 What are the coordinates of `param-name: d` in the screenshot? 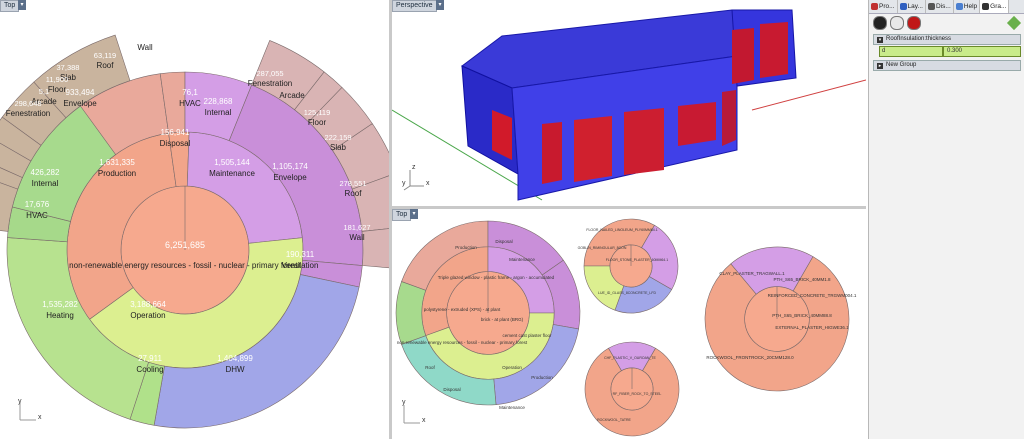 It's located at (911, 51).